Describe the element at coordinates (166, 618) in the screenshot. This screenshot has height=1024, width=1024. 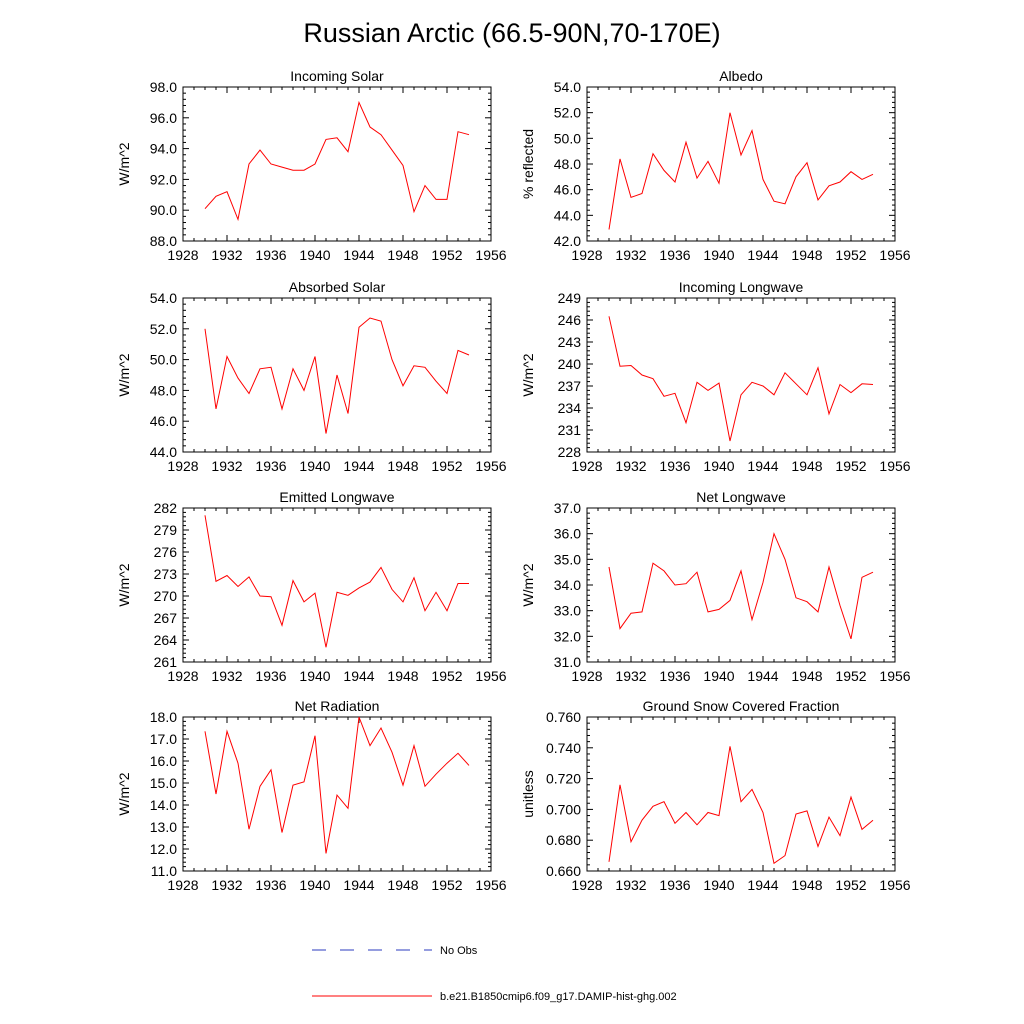
I see `y-tick-label: 267` at that location.